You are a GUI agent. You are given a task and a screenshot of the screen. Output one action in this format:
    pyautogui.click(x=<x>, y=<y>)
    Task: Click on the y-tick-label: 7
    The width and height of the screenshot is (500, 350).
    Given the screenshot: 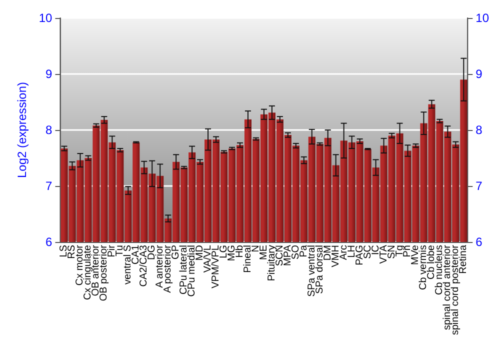 What is the action you would take?
    pyautogui.click(x=49, y=186)
    